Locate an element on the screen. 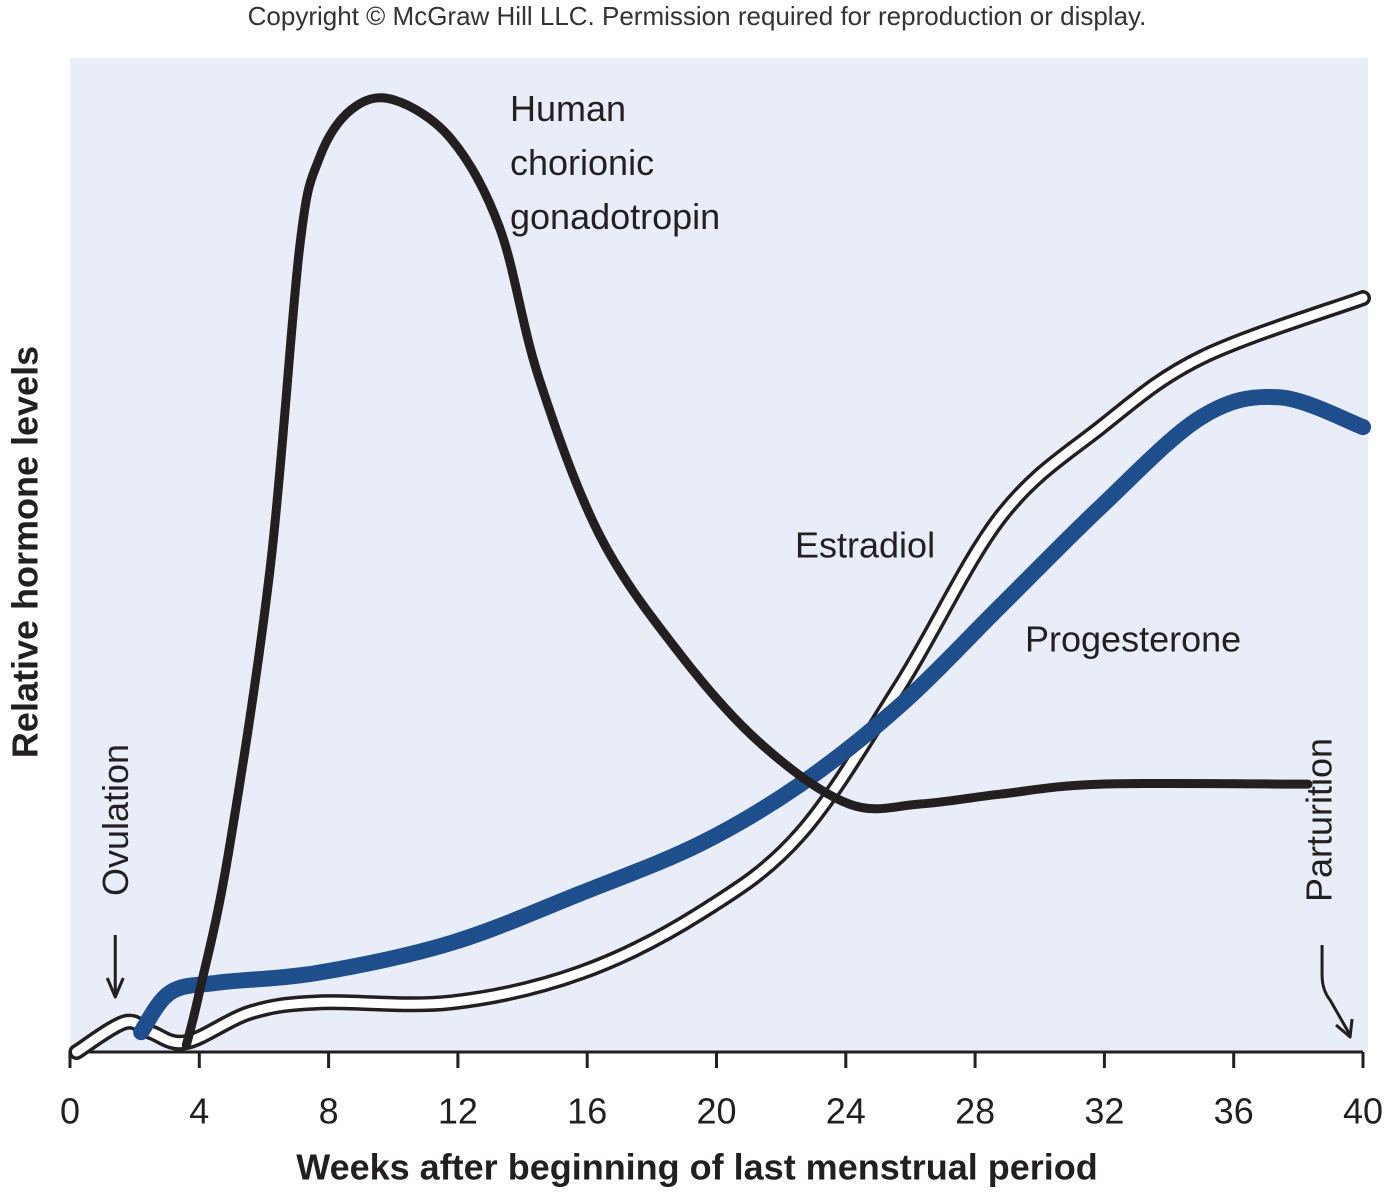  x-tick-label: 24 is located at coordinates (846, 1111).